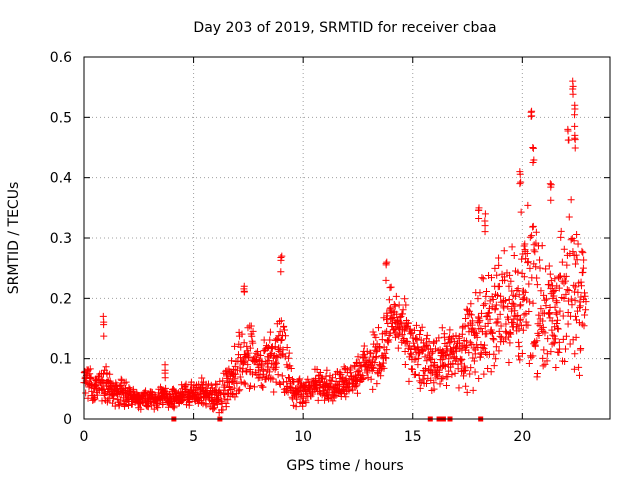 Image resolution: width=640 pixels, height=484 pixels. Describe the element at coordinates (344, 466) in the screenshot. I see `x-axis-label: GPS time / hours` at that location.